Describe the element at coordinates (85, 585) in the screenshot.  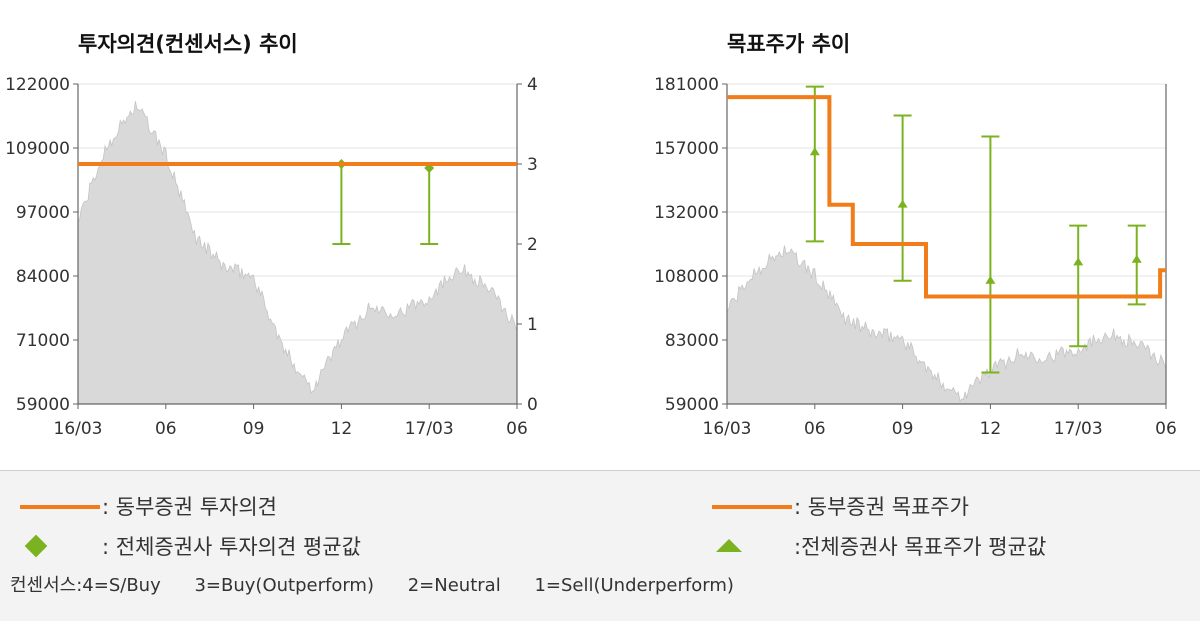
I see `consensus-item: 컨센서스:4=S/Buy` at that location.